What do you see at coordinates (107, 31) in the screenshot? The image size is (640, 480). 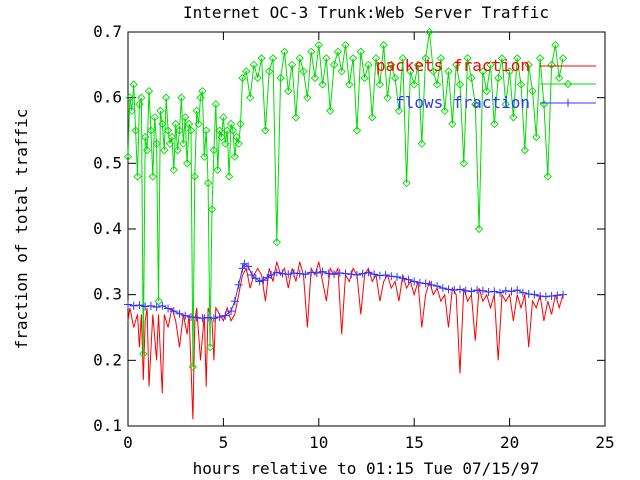 I see `y-tick-label: 0.7` at bounding box center [107, 31].